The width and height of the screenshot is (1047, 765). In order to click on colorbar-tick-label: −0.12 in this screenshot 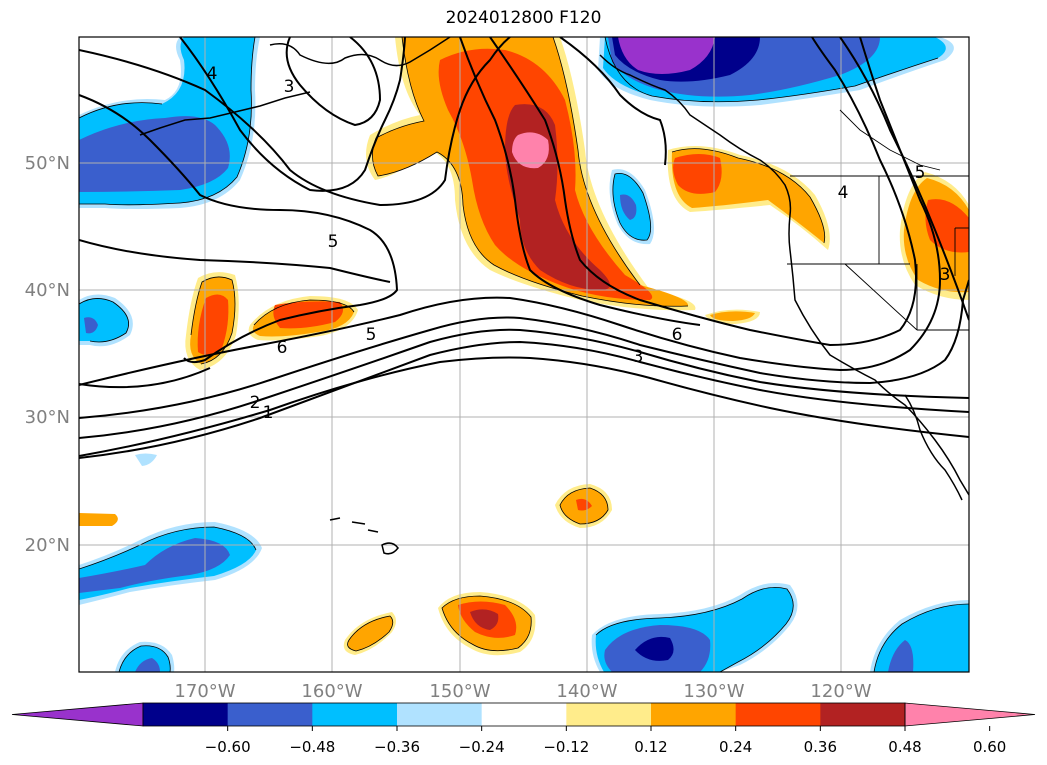, I will do `click(566, 747)`.